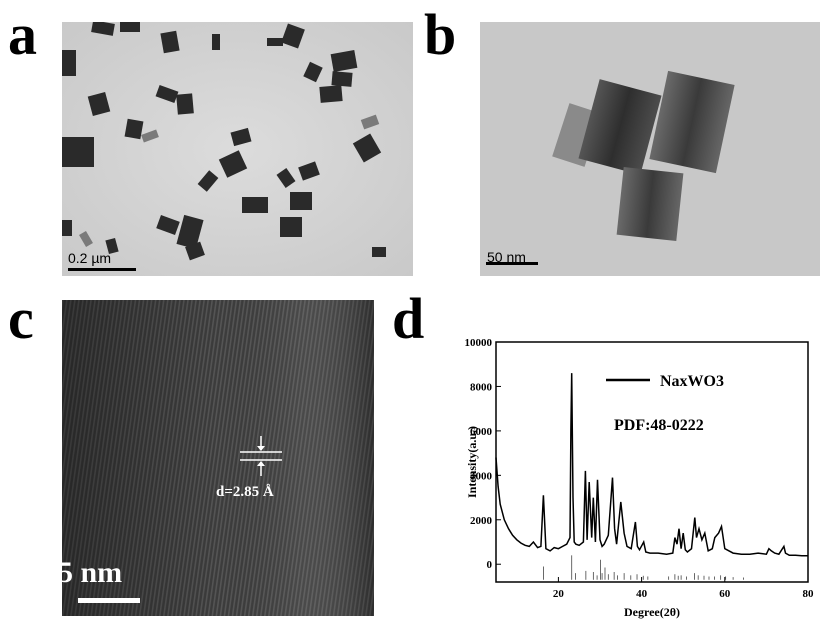 The width and height of the screenshot is (823, 635). What do you see at coordinates (481, 476) in the screenshot?
I see `y-tick-label: 4000` at bounding box center [481, 476].